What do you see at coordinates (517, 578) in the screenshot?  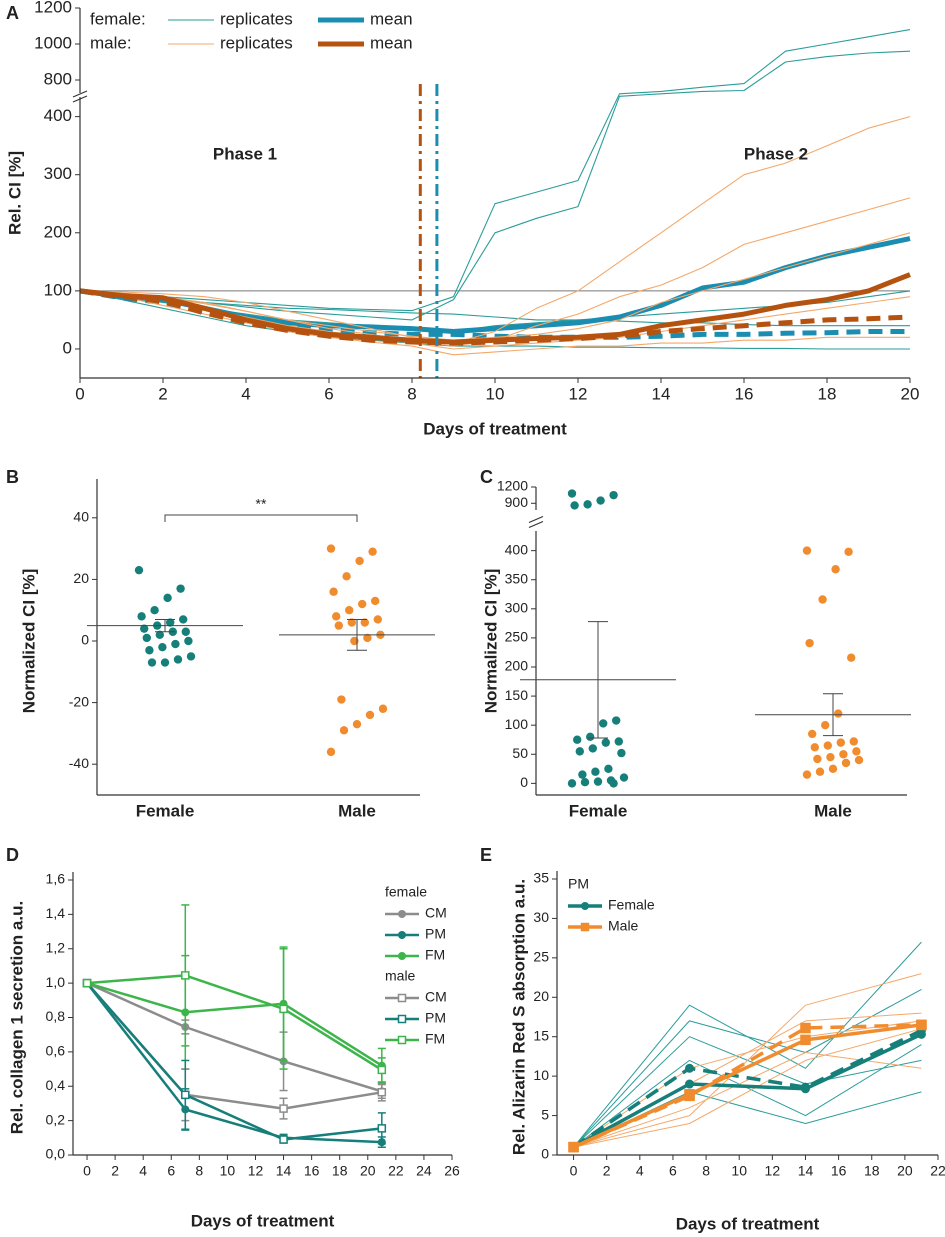 I see `y-tick-label: 350` at bounding box center [517, 578].